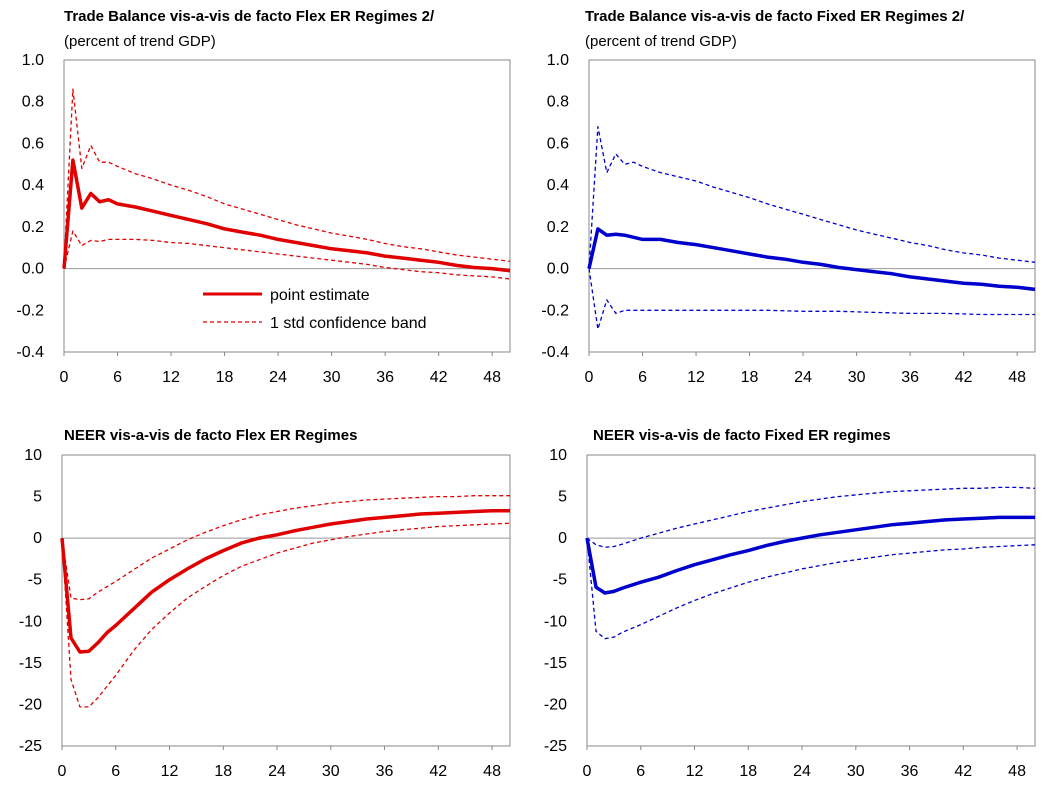  What do you see at coordinates (315, 309) in the screenshot?
I see `chart-legend: point estimate 1 std confidence band` at bounding box center [315, 309].